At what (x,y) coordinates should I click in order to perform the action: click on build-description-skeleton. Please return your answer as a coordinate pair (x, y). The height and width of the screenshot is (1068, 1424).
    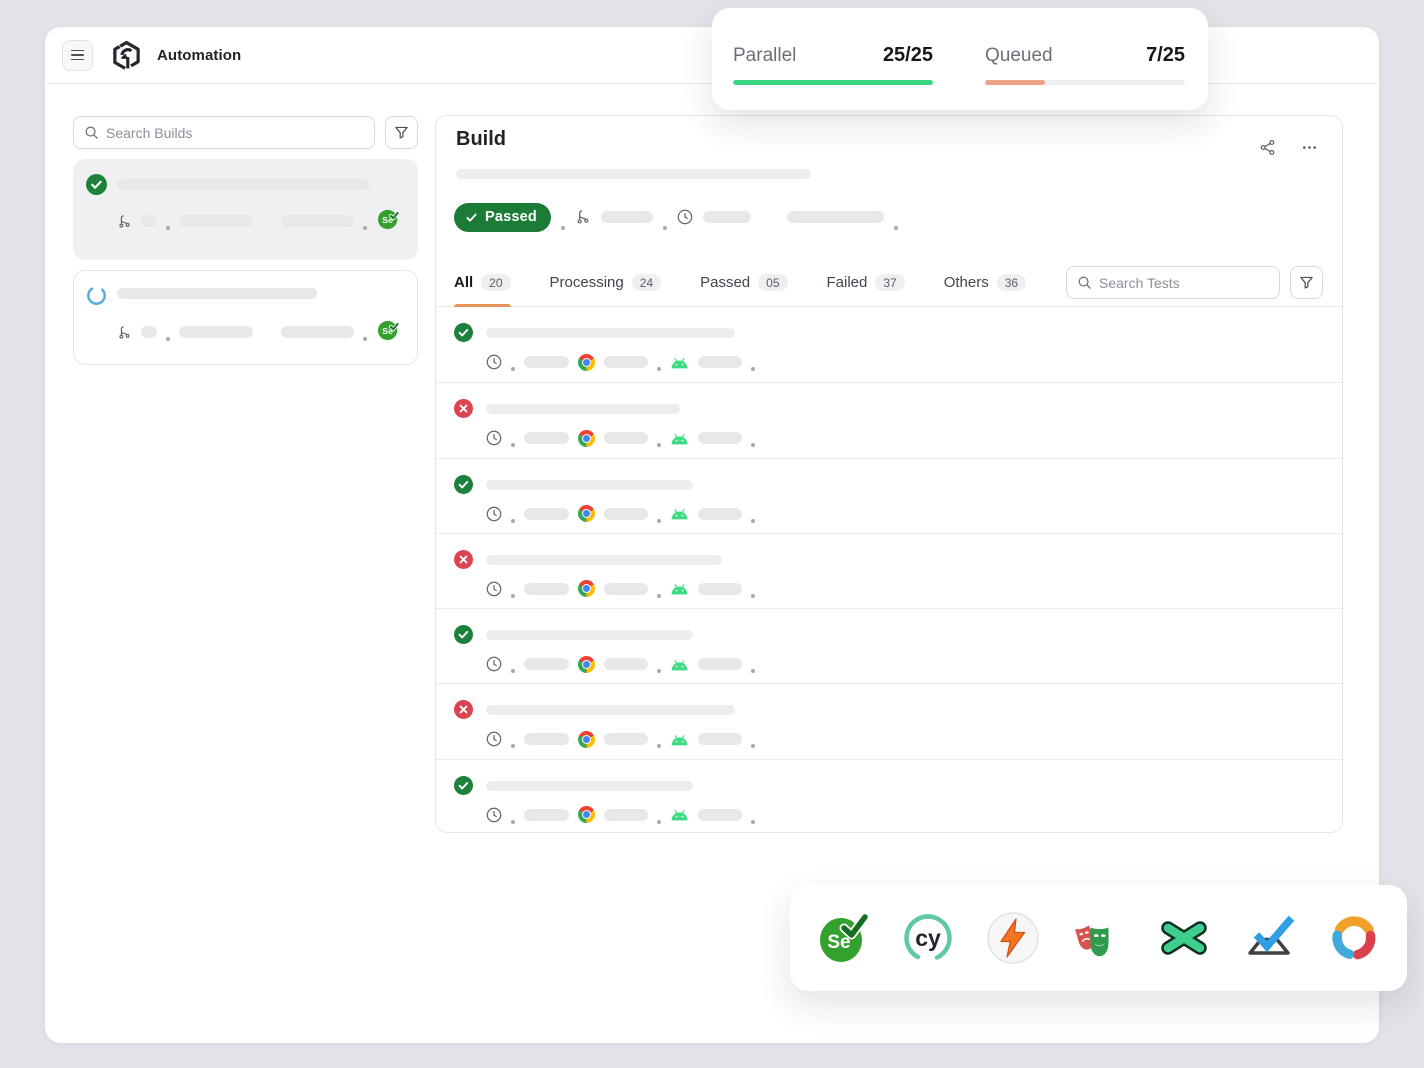
    Looking at the image, I should click on (633, 174).